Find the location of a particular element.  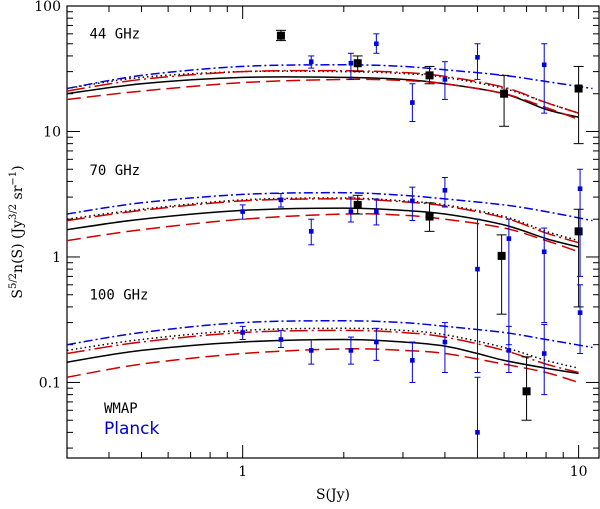

panel-label: 44 GHz is located at coordinates (114, 35).